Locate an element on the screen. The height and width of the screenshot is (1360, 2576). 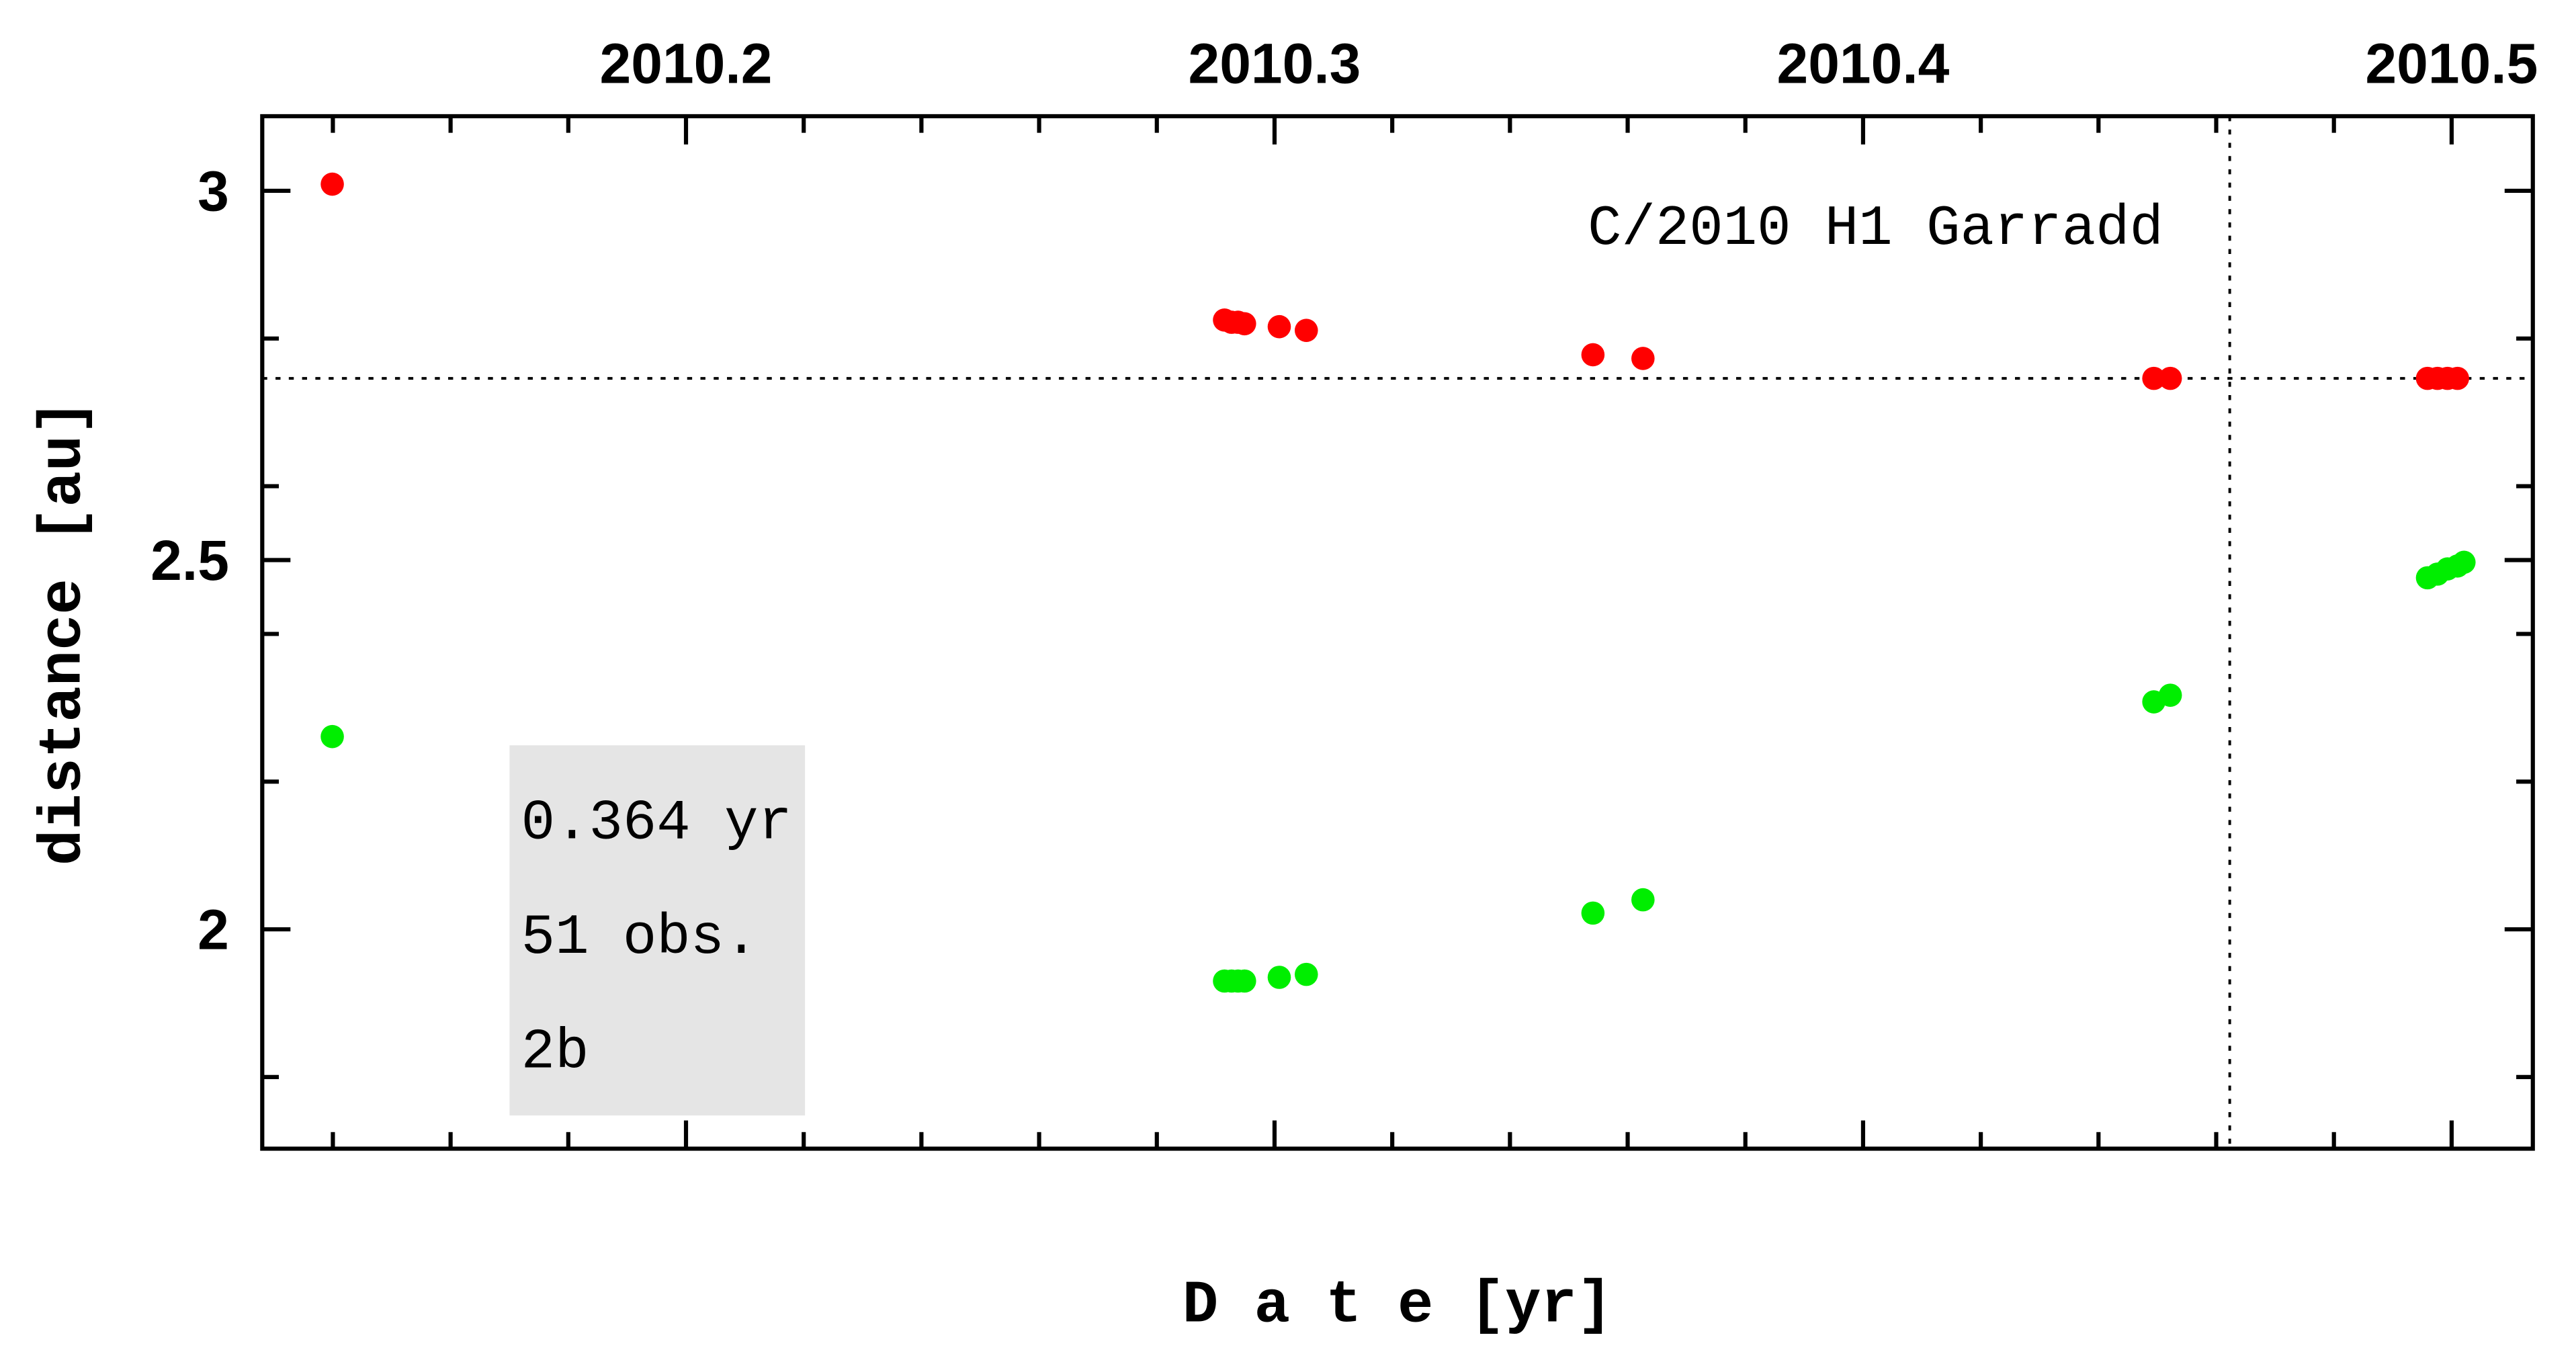
x-tick-label: 2010.5 is located at coordinates (2451, 63).